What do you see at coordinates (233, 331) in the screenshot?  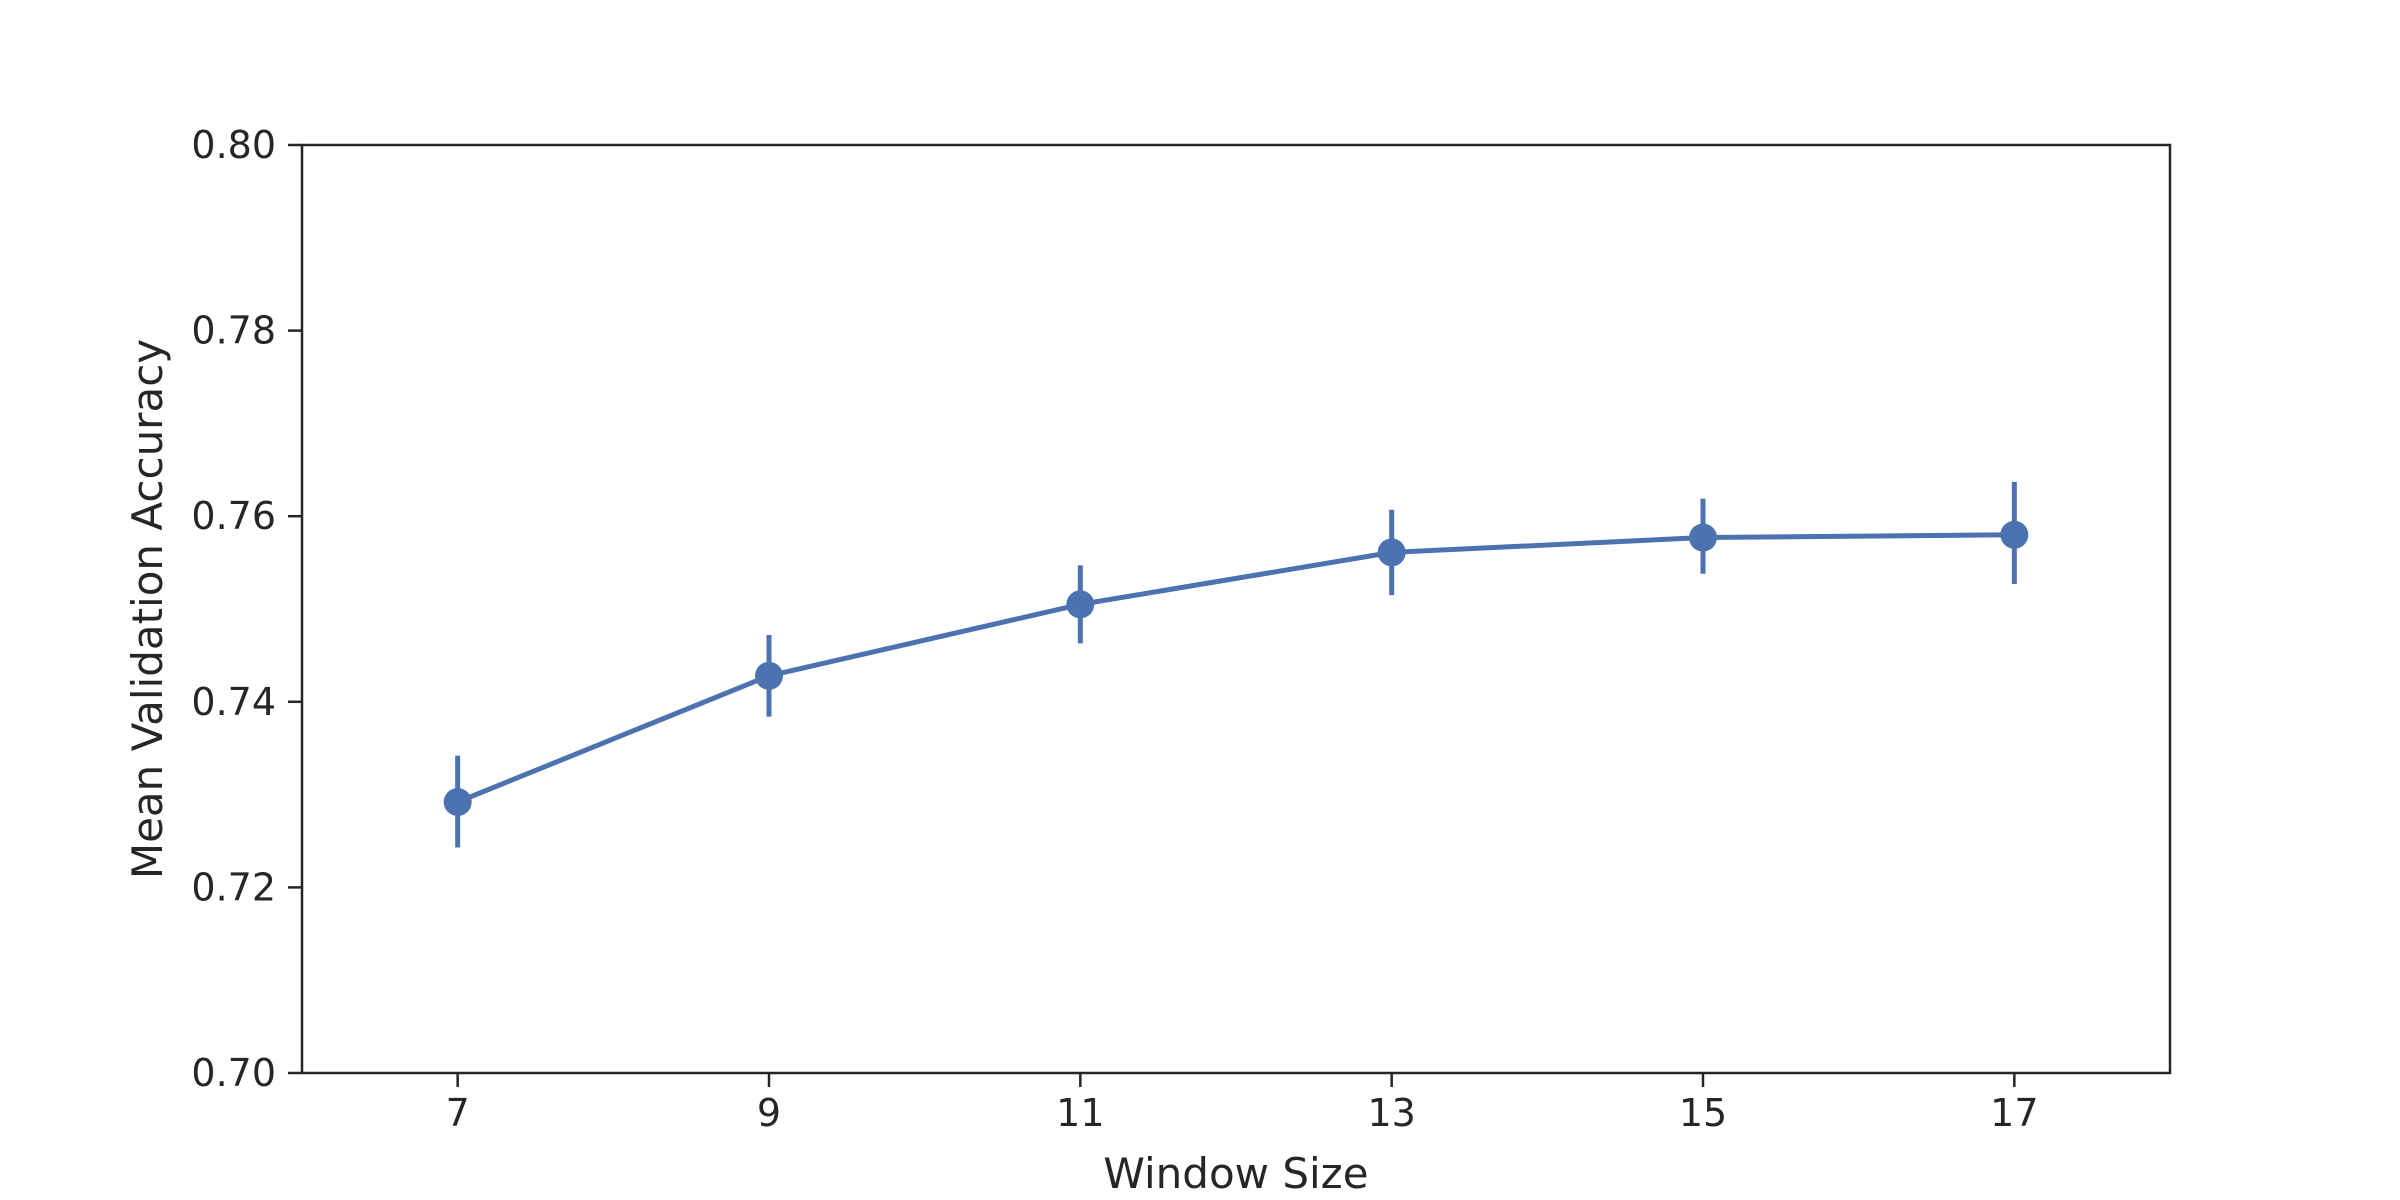 I see `y-tick-label: 0.78` at bounding box center [233, 331].